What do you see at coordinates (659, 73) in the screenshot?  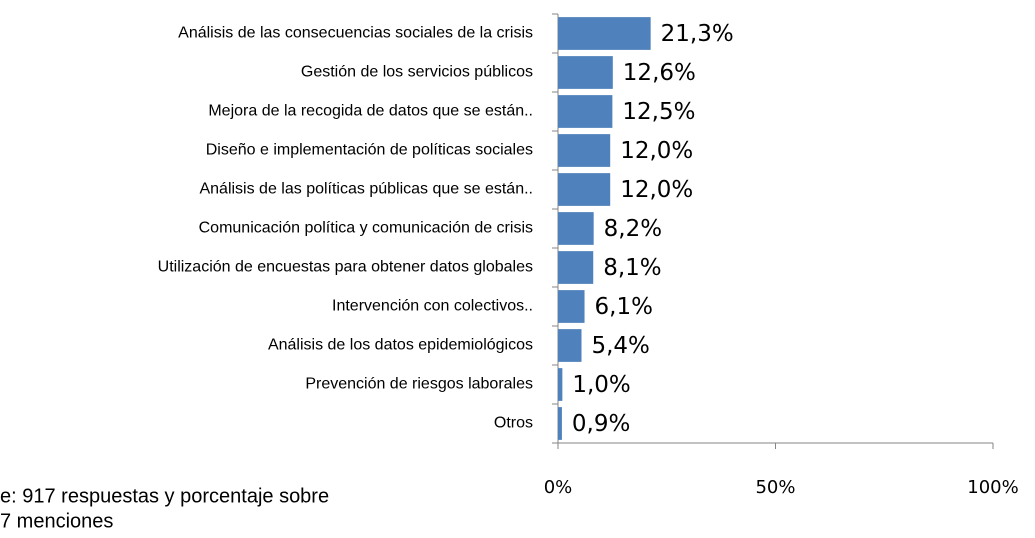 I see `value-label: 12,6%` at bounding box center [659, 73].